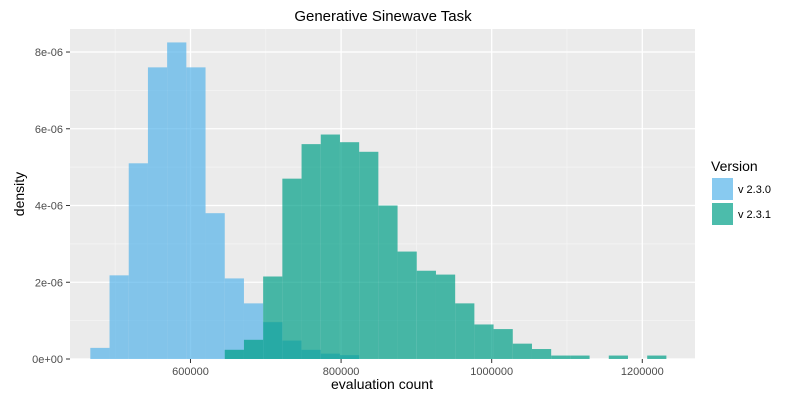 This screenshot has height=400, width=800. What do you see at coordinates (754, 190) in the screenshot?
I see `legend-label: v 2.3.0` at bounding box center [754, 190].